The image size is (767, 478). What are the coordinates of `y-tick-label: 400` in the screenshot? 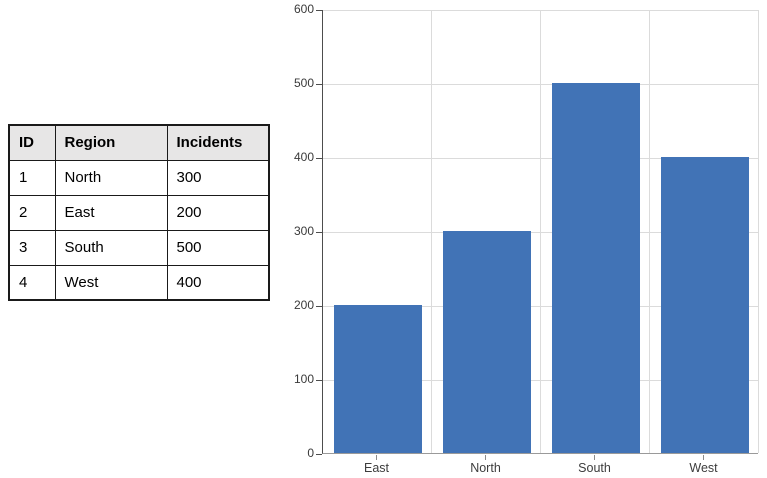 It's located at (303, 157).